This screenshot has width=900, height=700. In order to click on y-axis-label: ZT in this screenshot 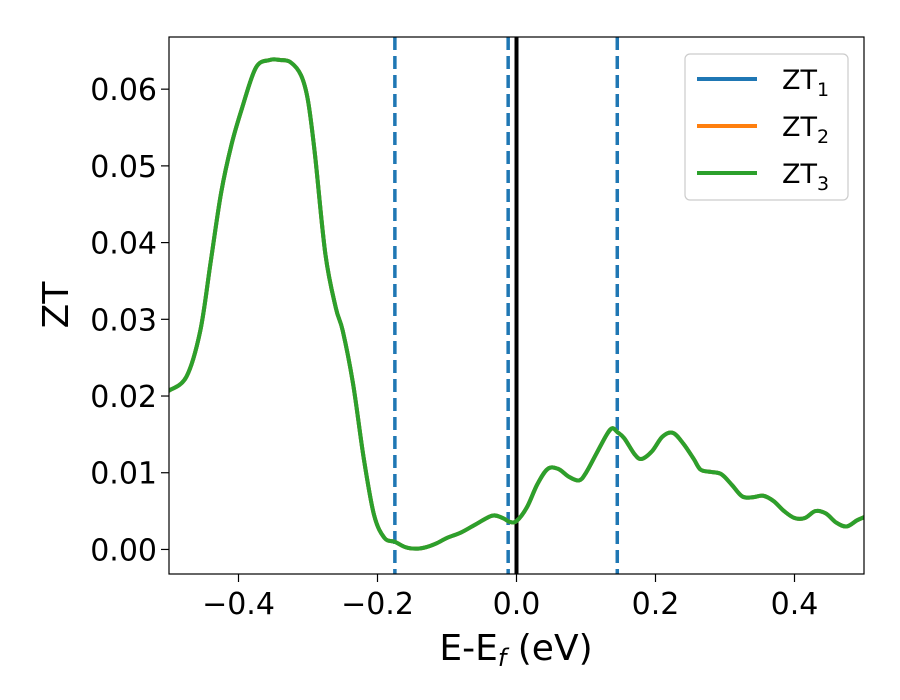, I will do `click(56, 305)`.